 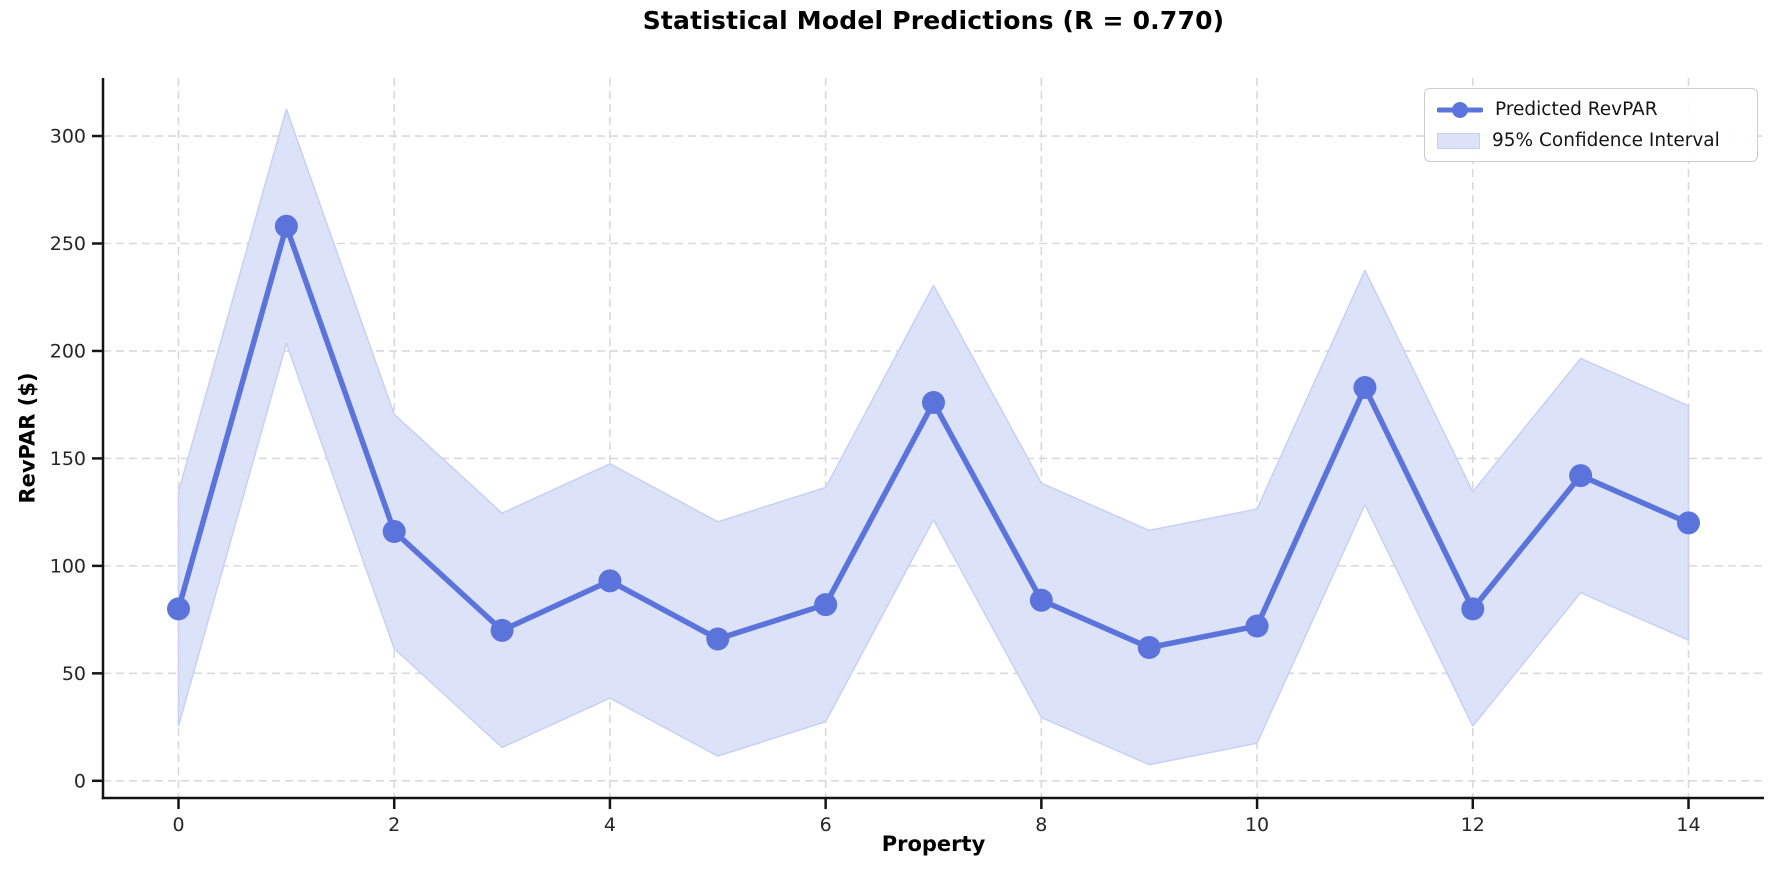 I want to click on y-tick-label: 100, so click(x=68, y=566).